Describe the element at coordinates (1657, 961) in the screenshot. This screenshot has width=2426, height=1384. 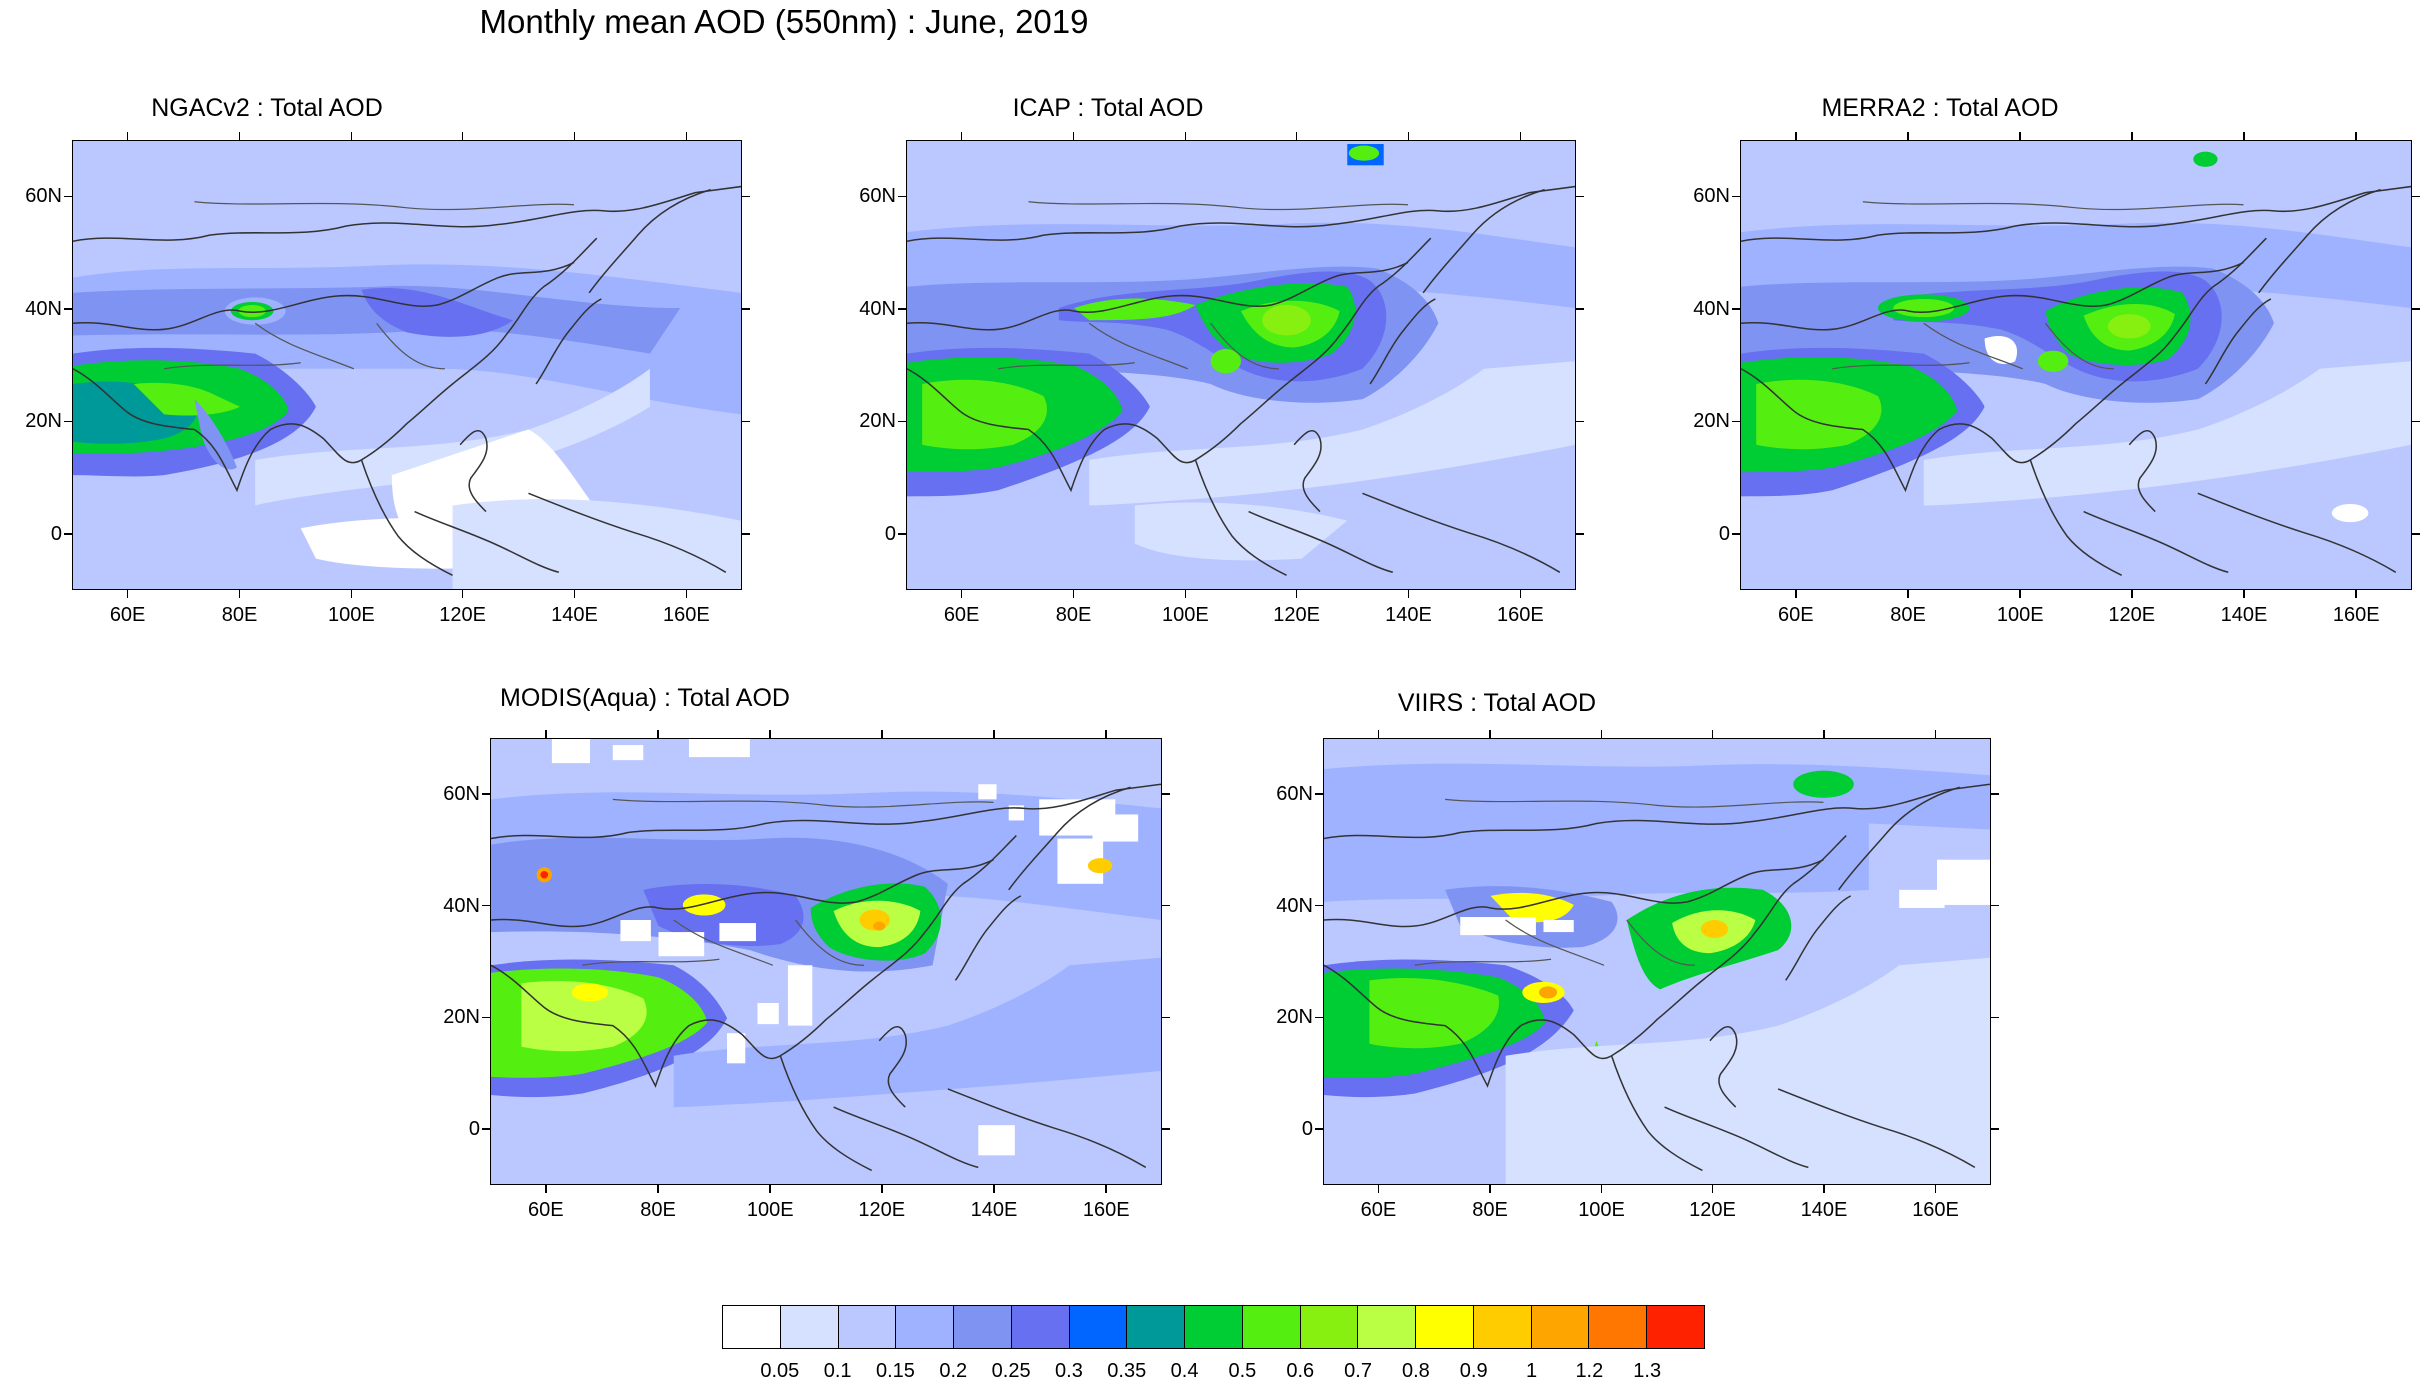
I see `aod-field-viirs` at that location.